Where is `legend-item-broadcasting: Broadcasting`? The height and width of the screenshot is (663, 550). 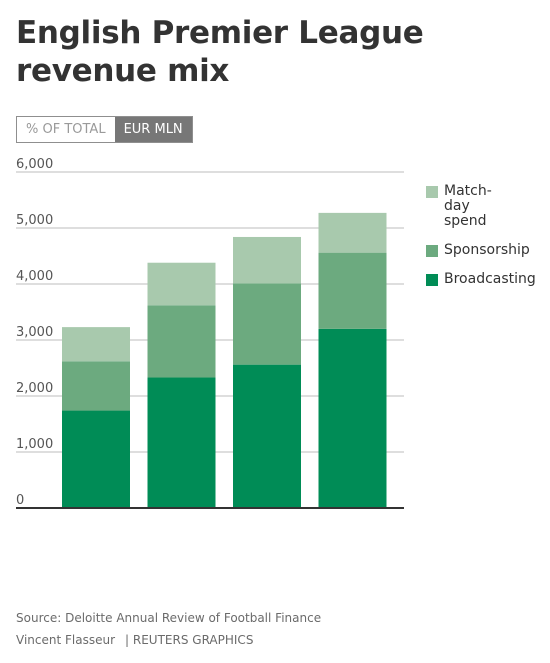 legend-item-broadcasting: Broadcasting is located at coordinates (488, 279).